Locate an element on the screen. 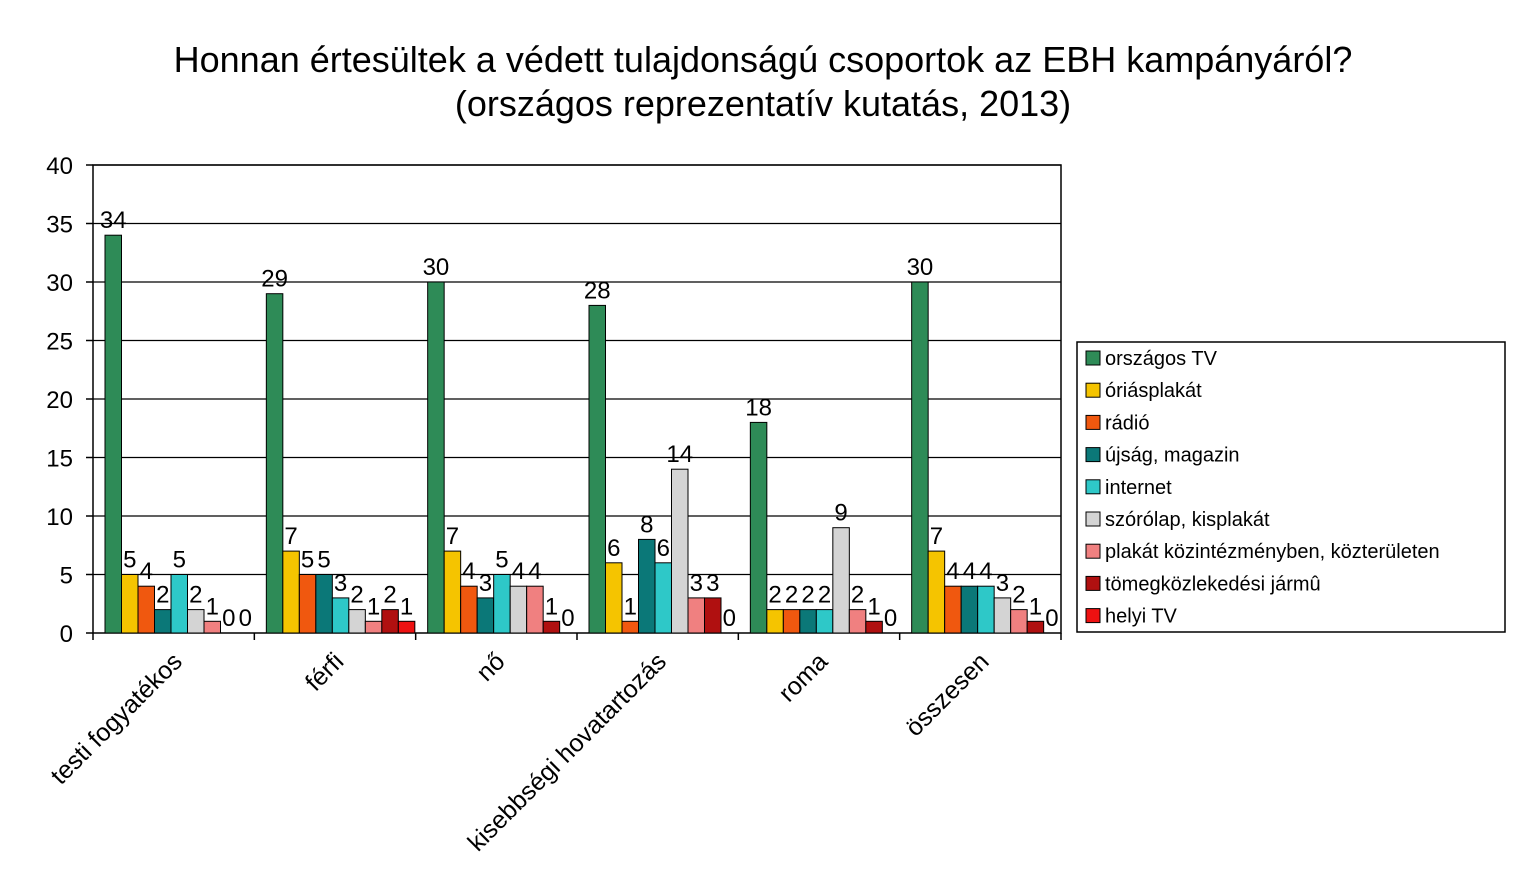 This screenshot has width=1536, height=883. legend-label: internet is located at coordinates (1138, 488).